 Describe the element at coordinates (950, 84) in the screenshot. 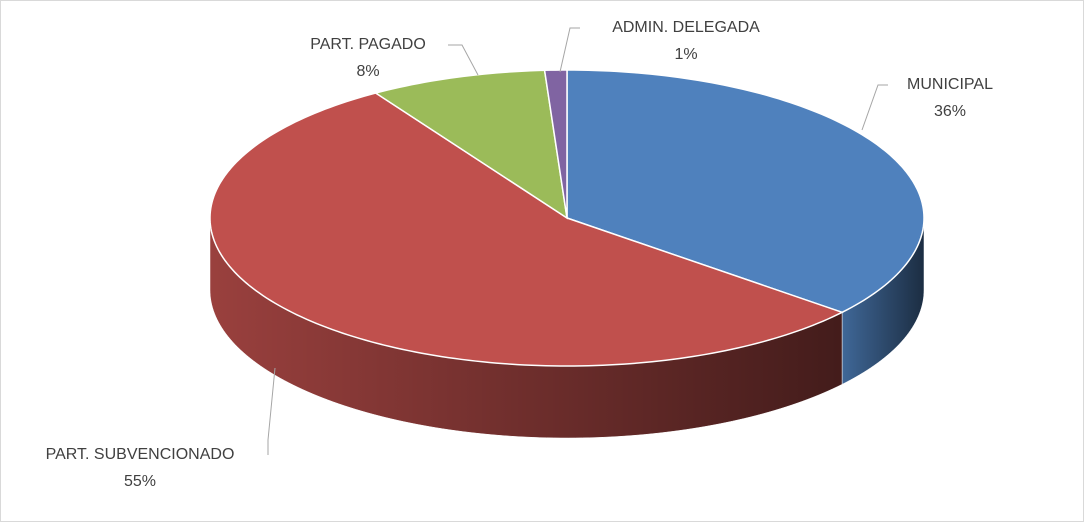

I see `slice-label: MUNICIPAL` at that location.